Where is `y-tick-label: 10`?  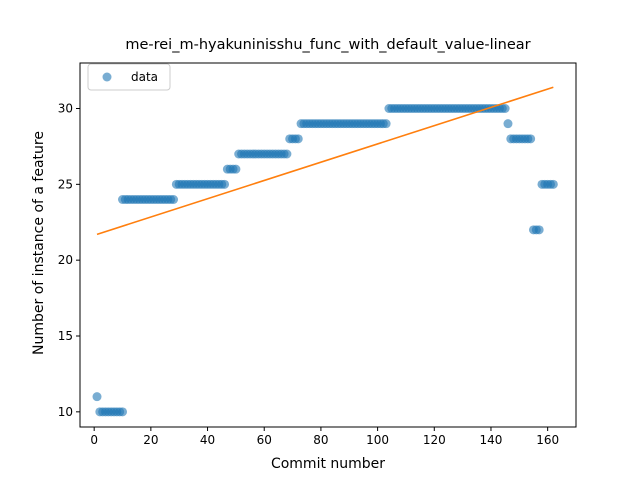
y-tick-label: 10 is located at coordinates (65, 412).